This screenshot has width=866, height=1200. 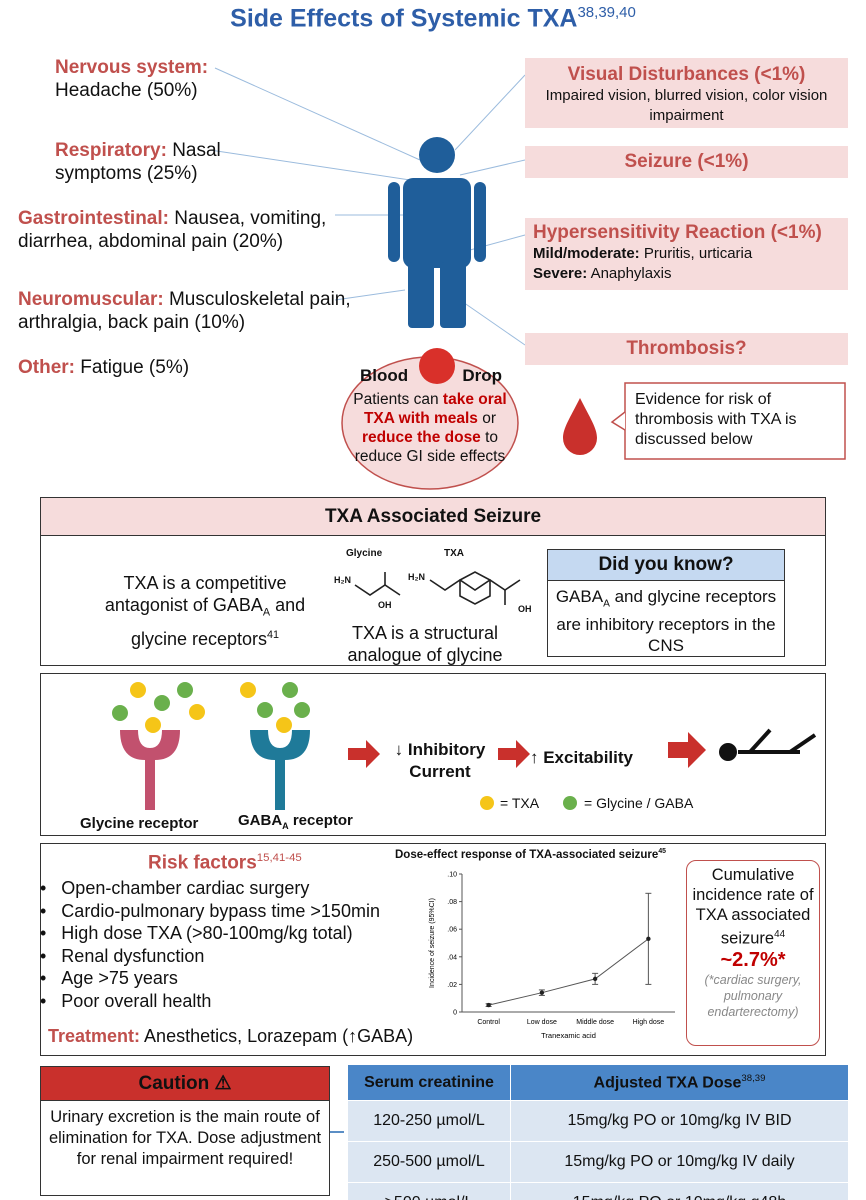 I want to click on title: Side Effects of Systemic TXA38,39,40, so click(x=433, y=18).